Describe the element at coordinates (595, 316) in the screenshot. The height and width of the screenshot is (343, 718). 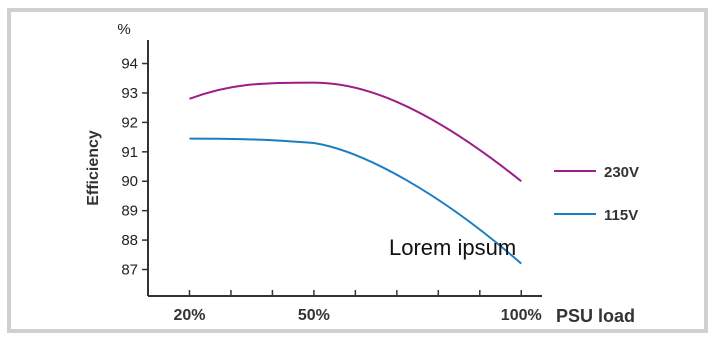
I see `x-axis-title: PSU load` at that location.